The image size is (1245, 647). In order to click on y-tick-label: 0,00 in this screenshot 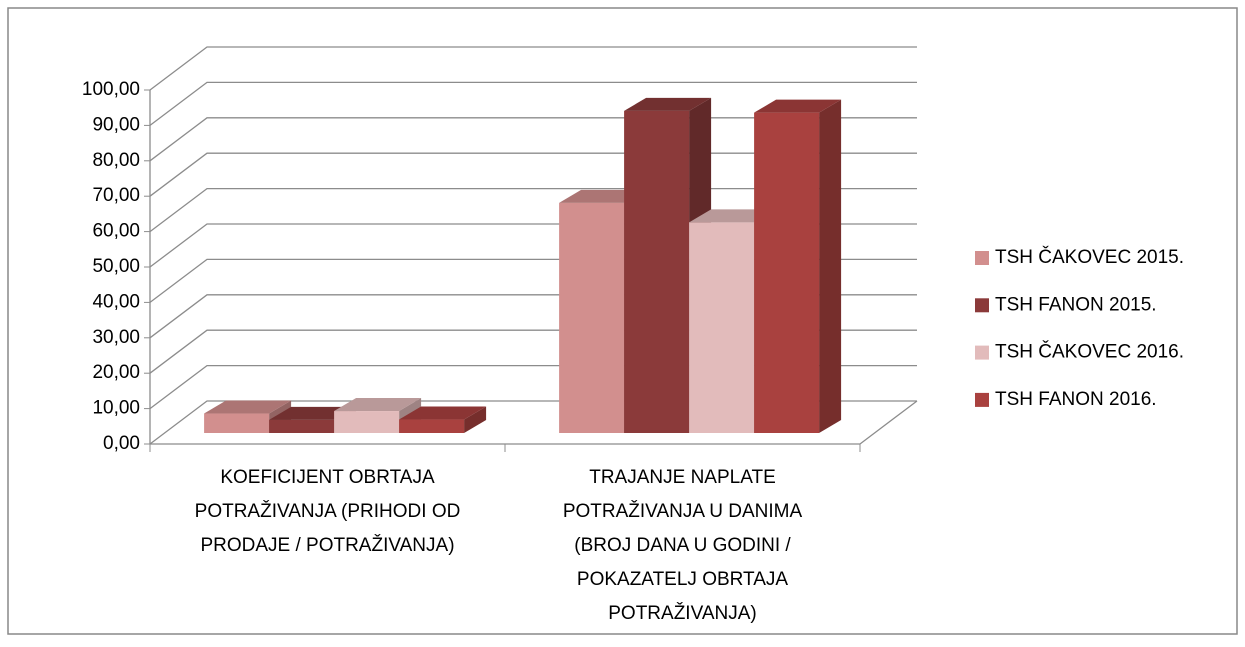, I will do `click(121, 443)`.